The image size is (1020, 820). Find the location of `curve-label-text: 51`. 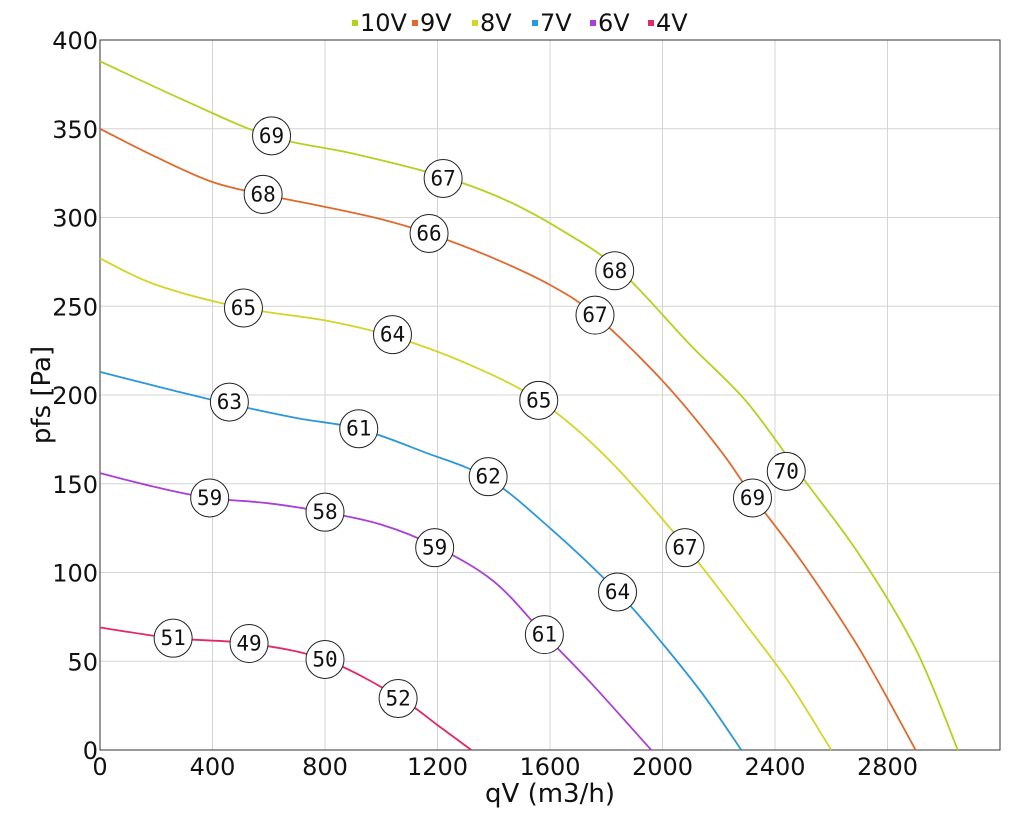

curve-label-text: 51 is located at coordinates (172, 638).